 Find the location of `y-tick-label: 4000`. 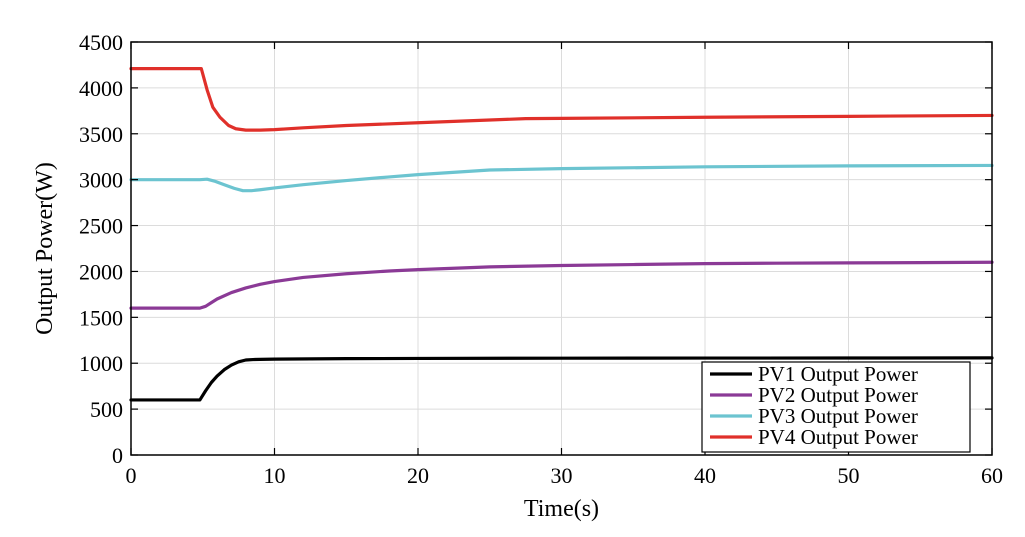

y-tick-label: 4000 is located at coordinates (101, 88).